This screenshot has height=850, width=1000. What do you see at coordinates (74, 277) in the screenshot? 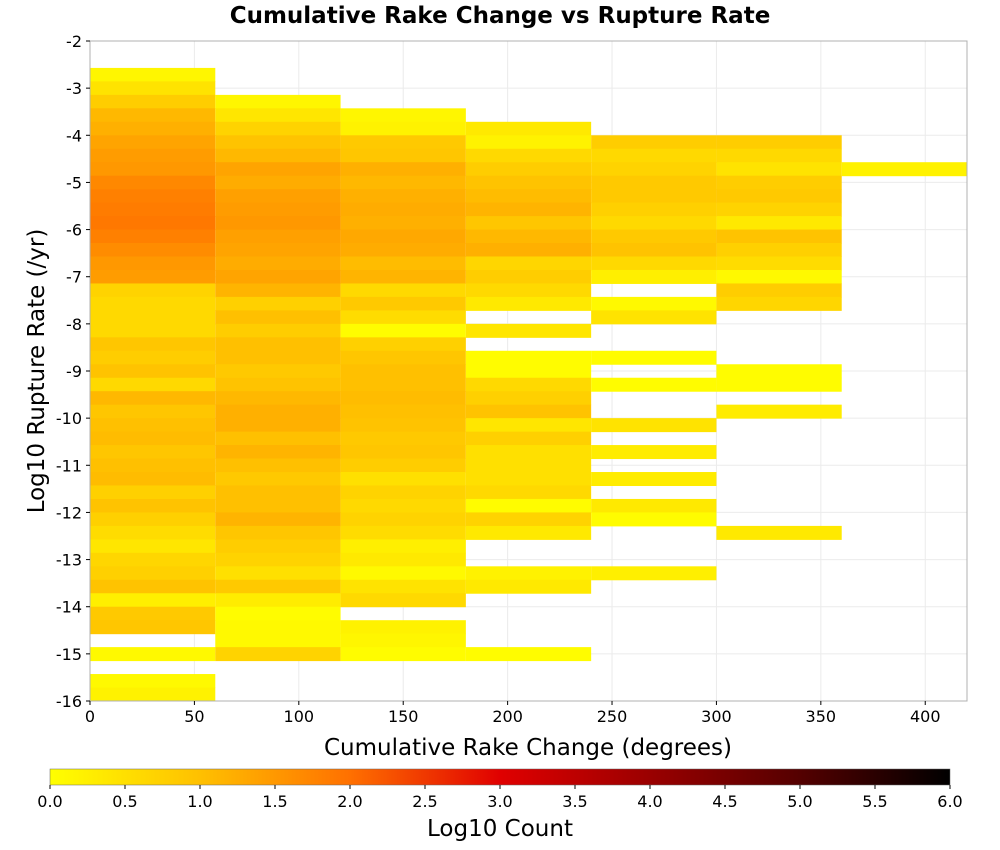
I see `y-tick-label: -7` at bounding box center [74, 277].